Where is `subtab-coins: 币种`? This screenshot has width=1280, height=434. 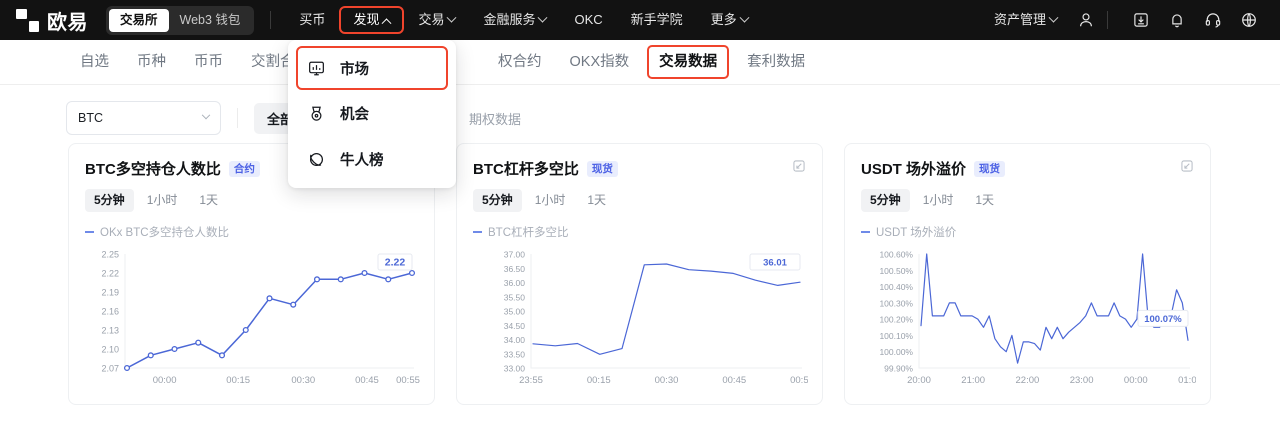 subtab-coins: 币种 is located at coordinates (151, 61).